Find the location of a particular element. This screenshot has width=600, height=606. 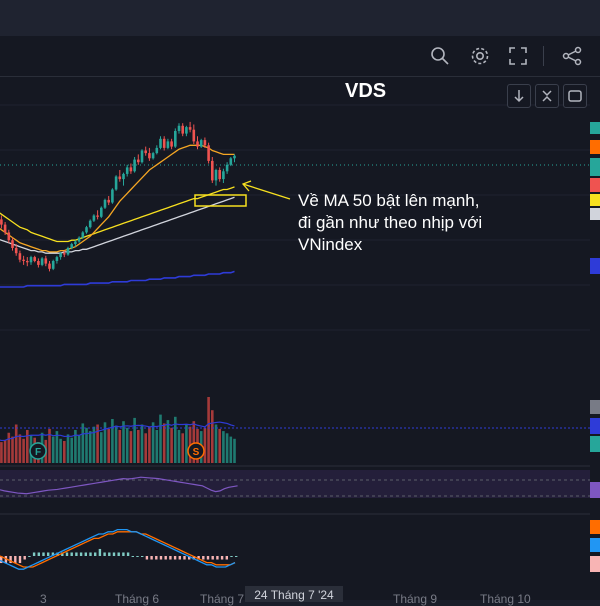

ma20-line is located at coordinates (117, 198).